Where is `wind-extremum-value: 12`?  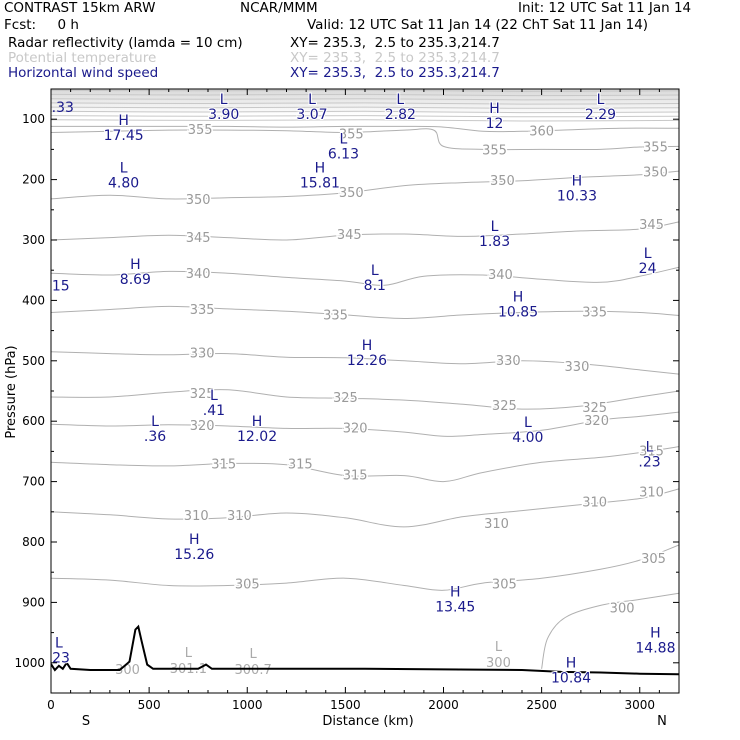
wind-extremum-value: 12 is located at coordinates (495, 124).